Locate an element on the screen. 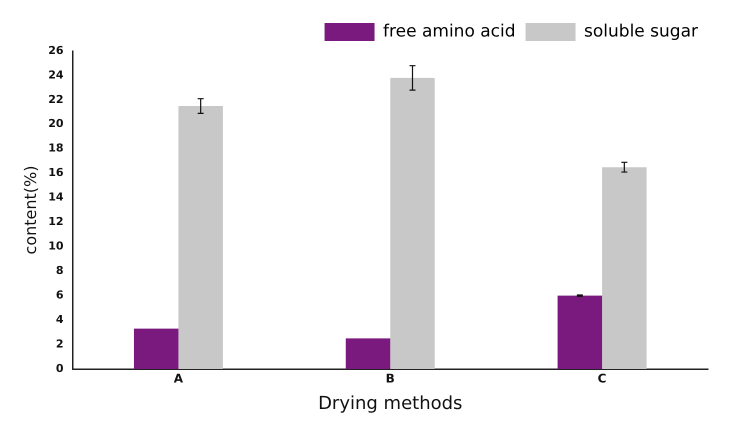  y-tick-label: 6 is located at coordinates (60, 295).